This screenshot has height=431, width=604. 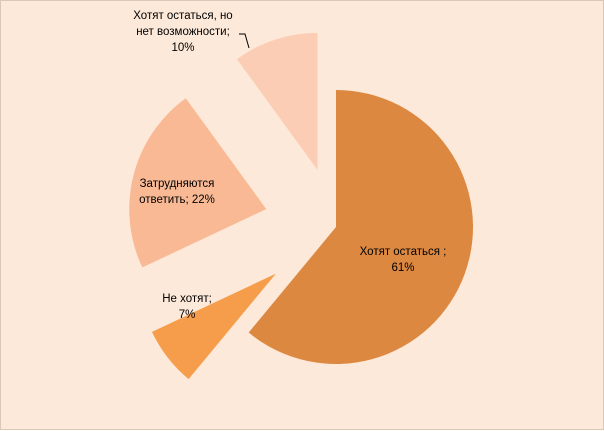 I want to click on data-label-dont-want: Не хотят; 7%, so click(x=187, y=307).